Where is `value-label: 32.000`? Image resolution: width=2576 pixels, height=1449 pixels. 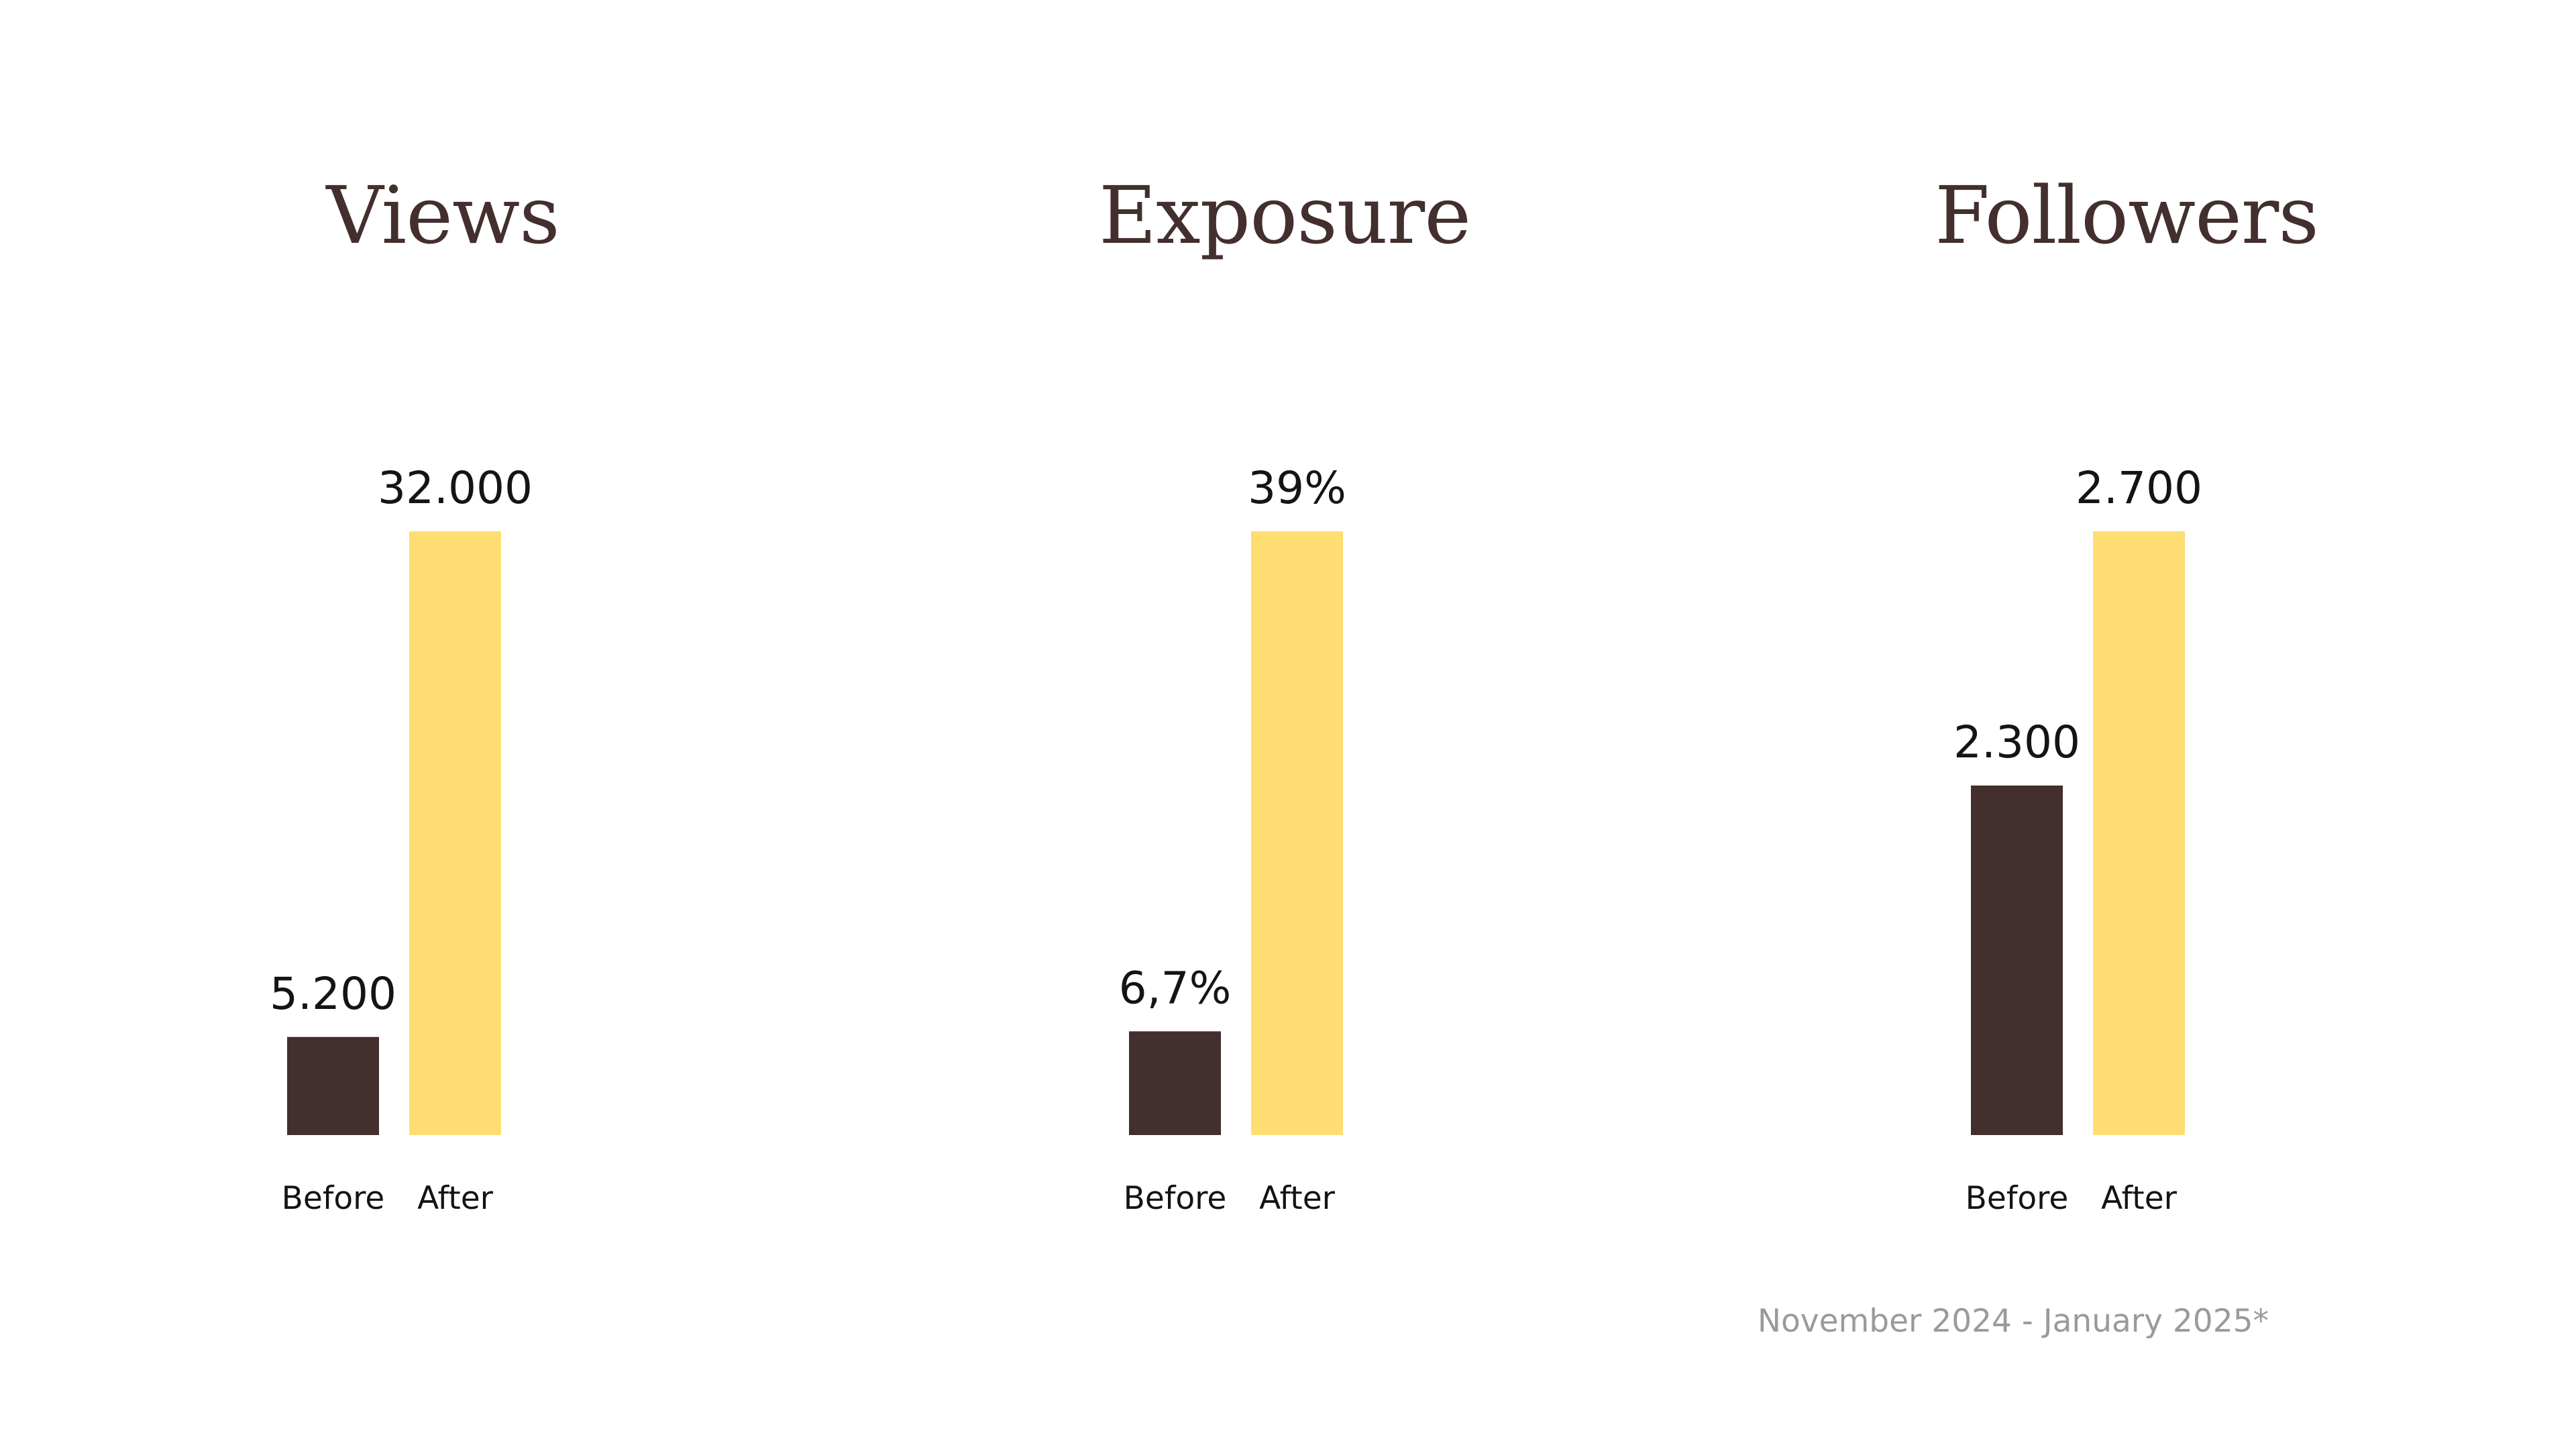
value-label: 32.000 is located at coordinates (455, 488).